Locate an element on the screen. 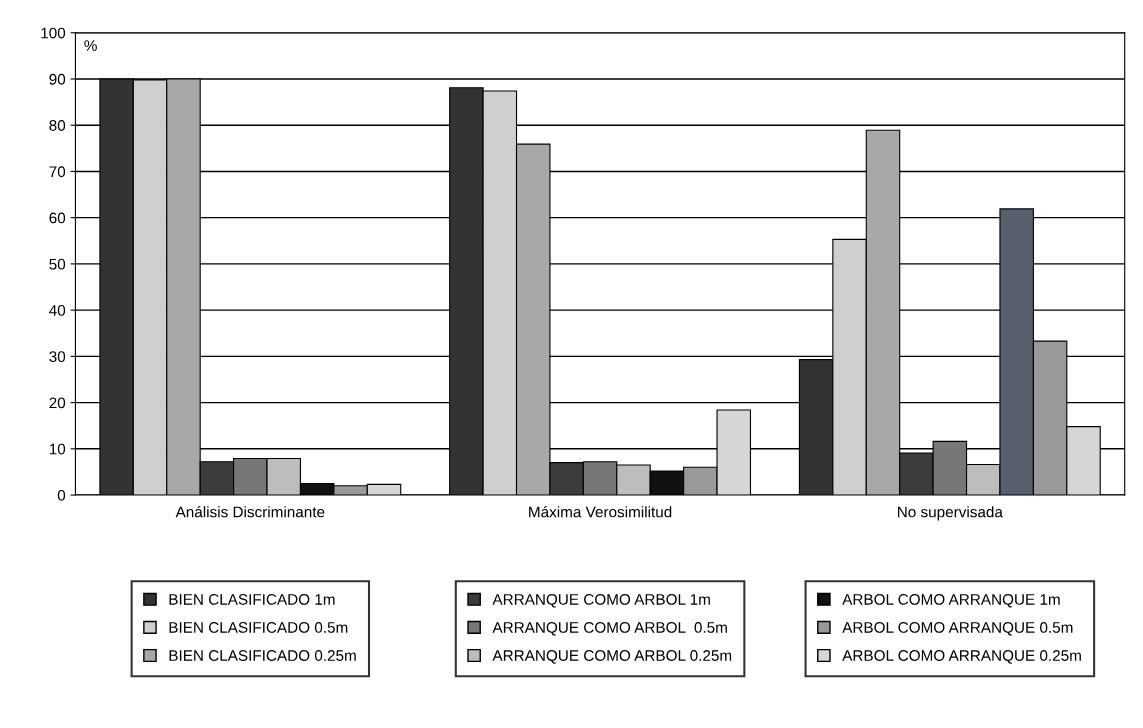 The height and width of the screenshot is (728, 1143). y-tick-label: 90 is located at coordinates (57, 79).